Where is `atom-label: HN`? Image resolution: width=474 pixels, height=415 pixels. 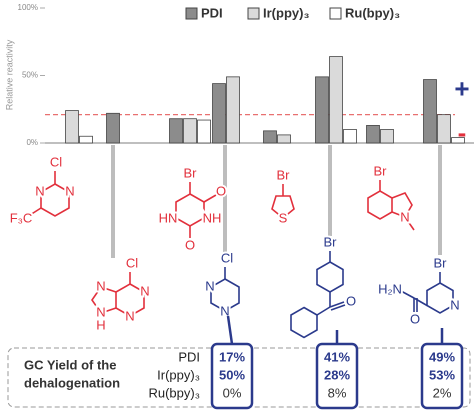
atom-label: HN is located at coordinates (168, 217).